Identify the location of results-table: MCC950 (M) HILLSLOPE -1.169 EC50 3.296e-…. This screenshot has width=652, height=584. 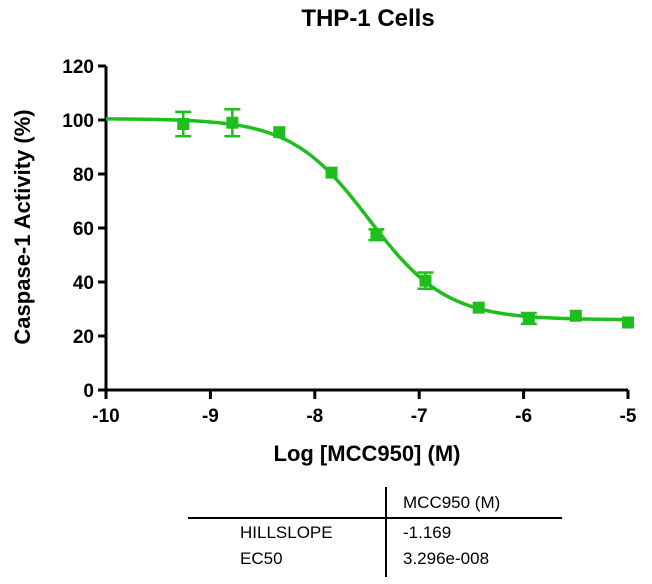
(375, 532).